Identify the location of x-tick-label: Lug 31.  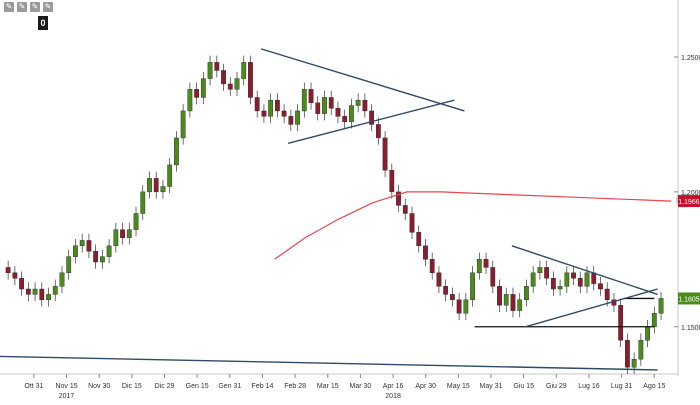
(622, 386).